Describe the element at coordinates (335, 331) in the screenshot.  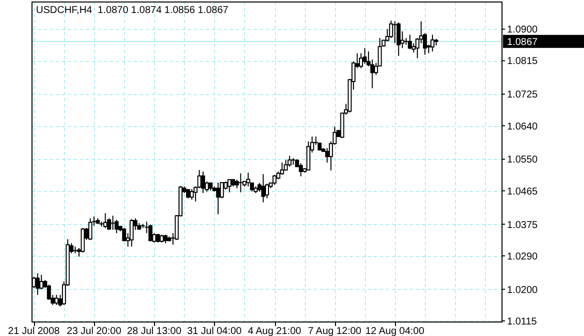
I see `x-tick-label: 7 Aug 12:00` at that location.